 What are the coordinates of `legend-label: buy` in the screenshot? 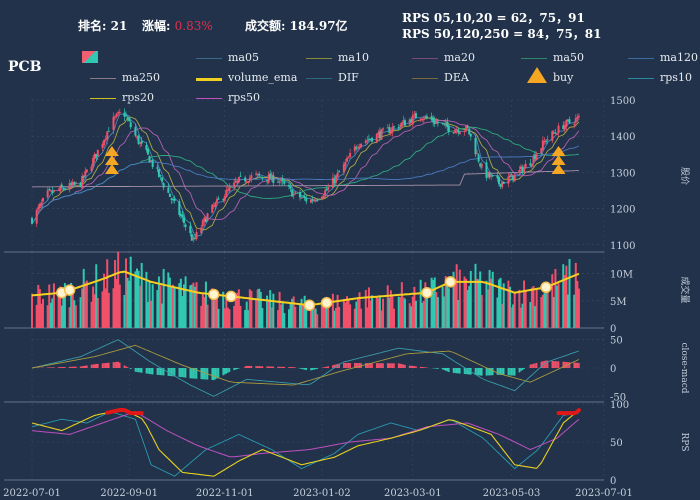 It's located at (563, 77).